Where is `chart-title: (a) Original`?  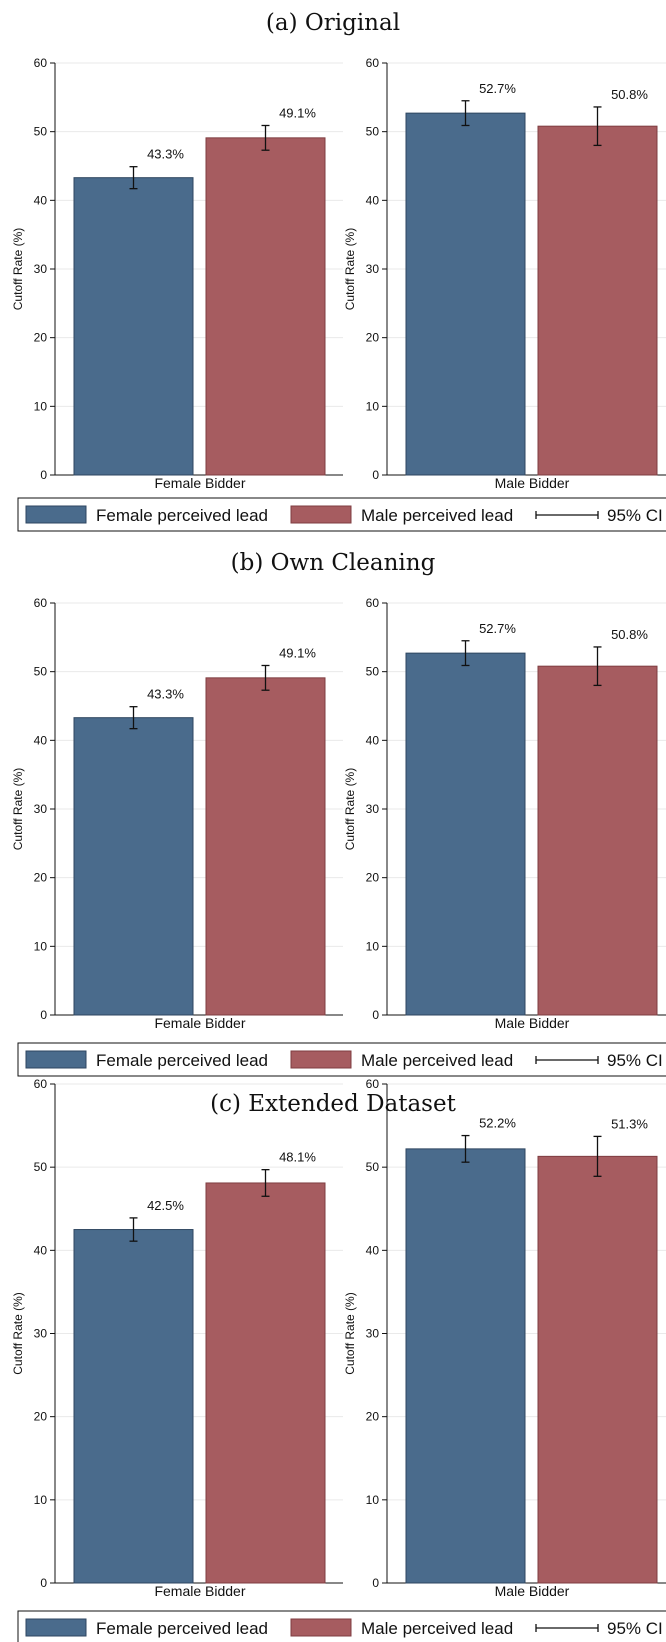 chart-title: (a) Original is located at coordinates (333, 23).